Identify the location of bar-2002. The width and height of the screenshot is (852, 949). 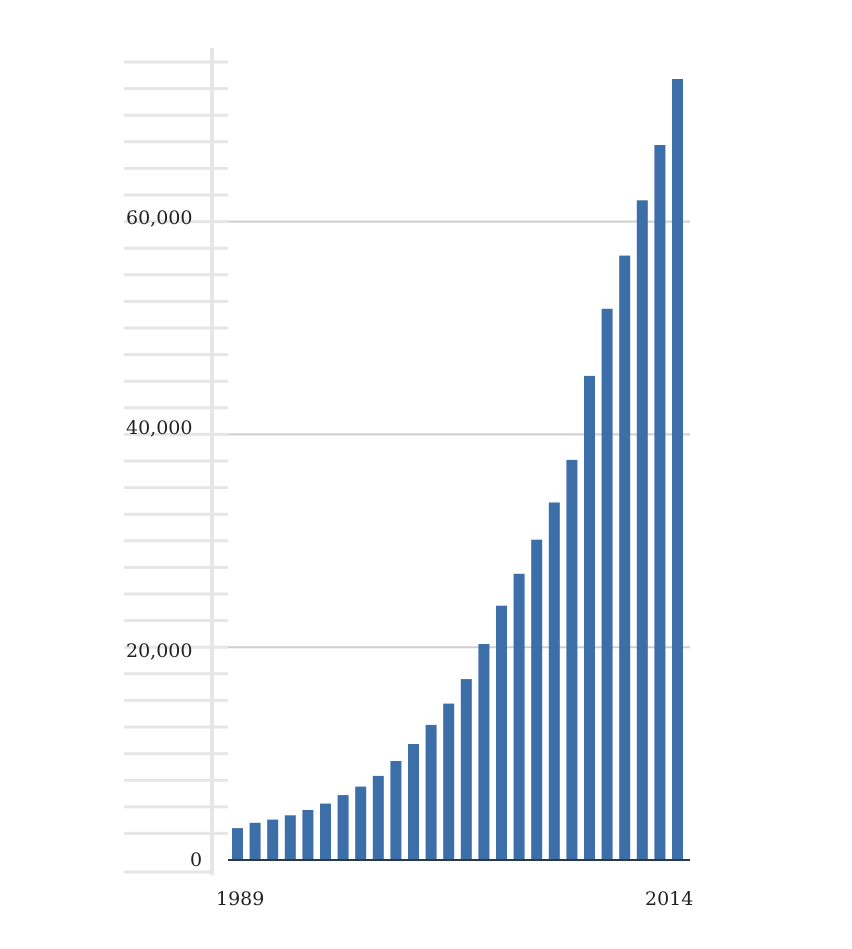
(466, 769).